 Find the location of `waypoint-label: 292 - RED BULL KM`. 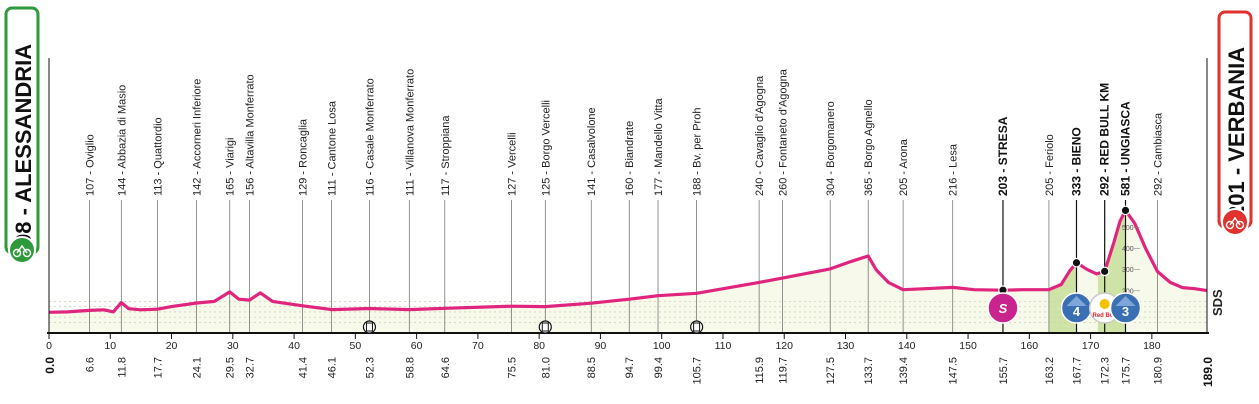

waypoint-label: 292 - RED BULL KM is located at coordinates (1105, 139).